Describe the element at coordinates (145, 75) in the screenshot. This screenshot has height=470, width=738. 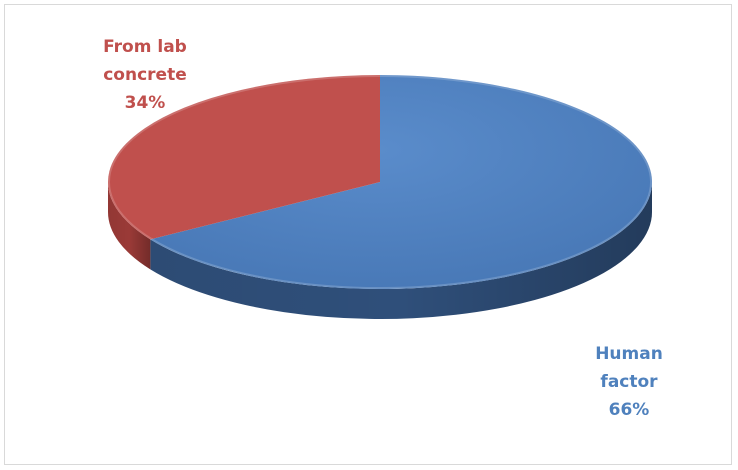
I see `pie-slice-label-1: From lab concrete 34%` at that location.